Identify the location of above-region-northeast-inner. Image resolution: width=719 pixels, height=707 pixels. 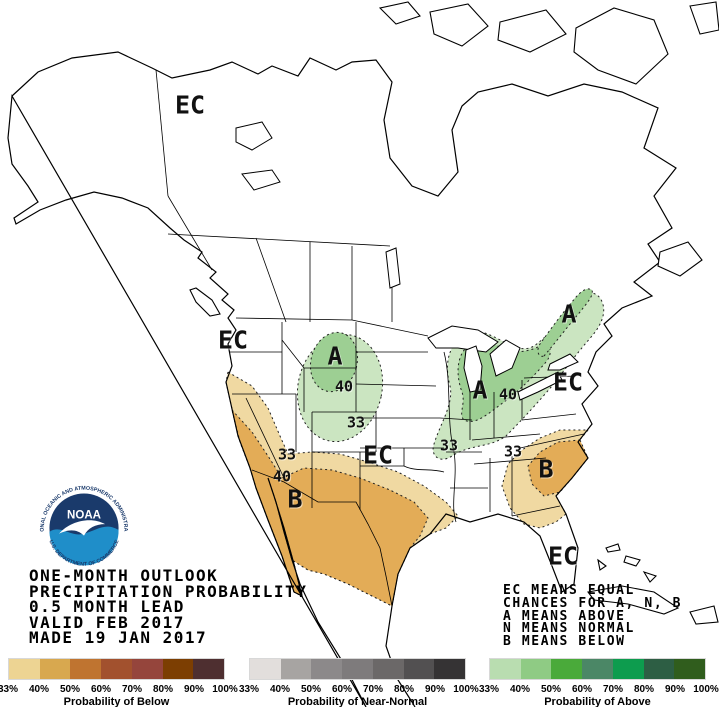
(565, 322).